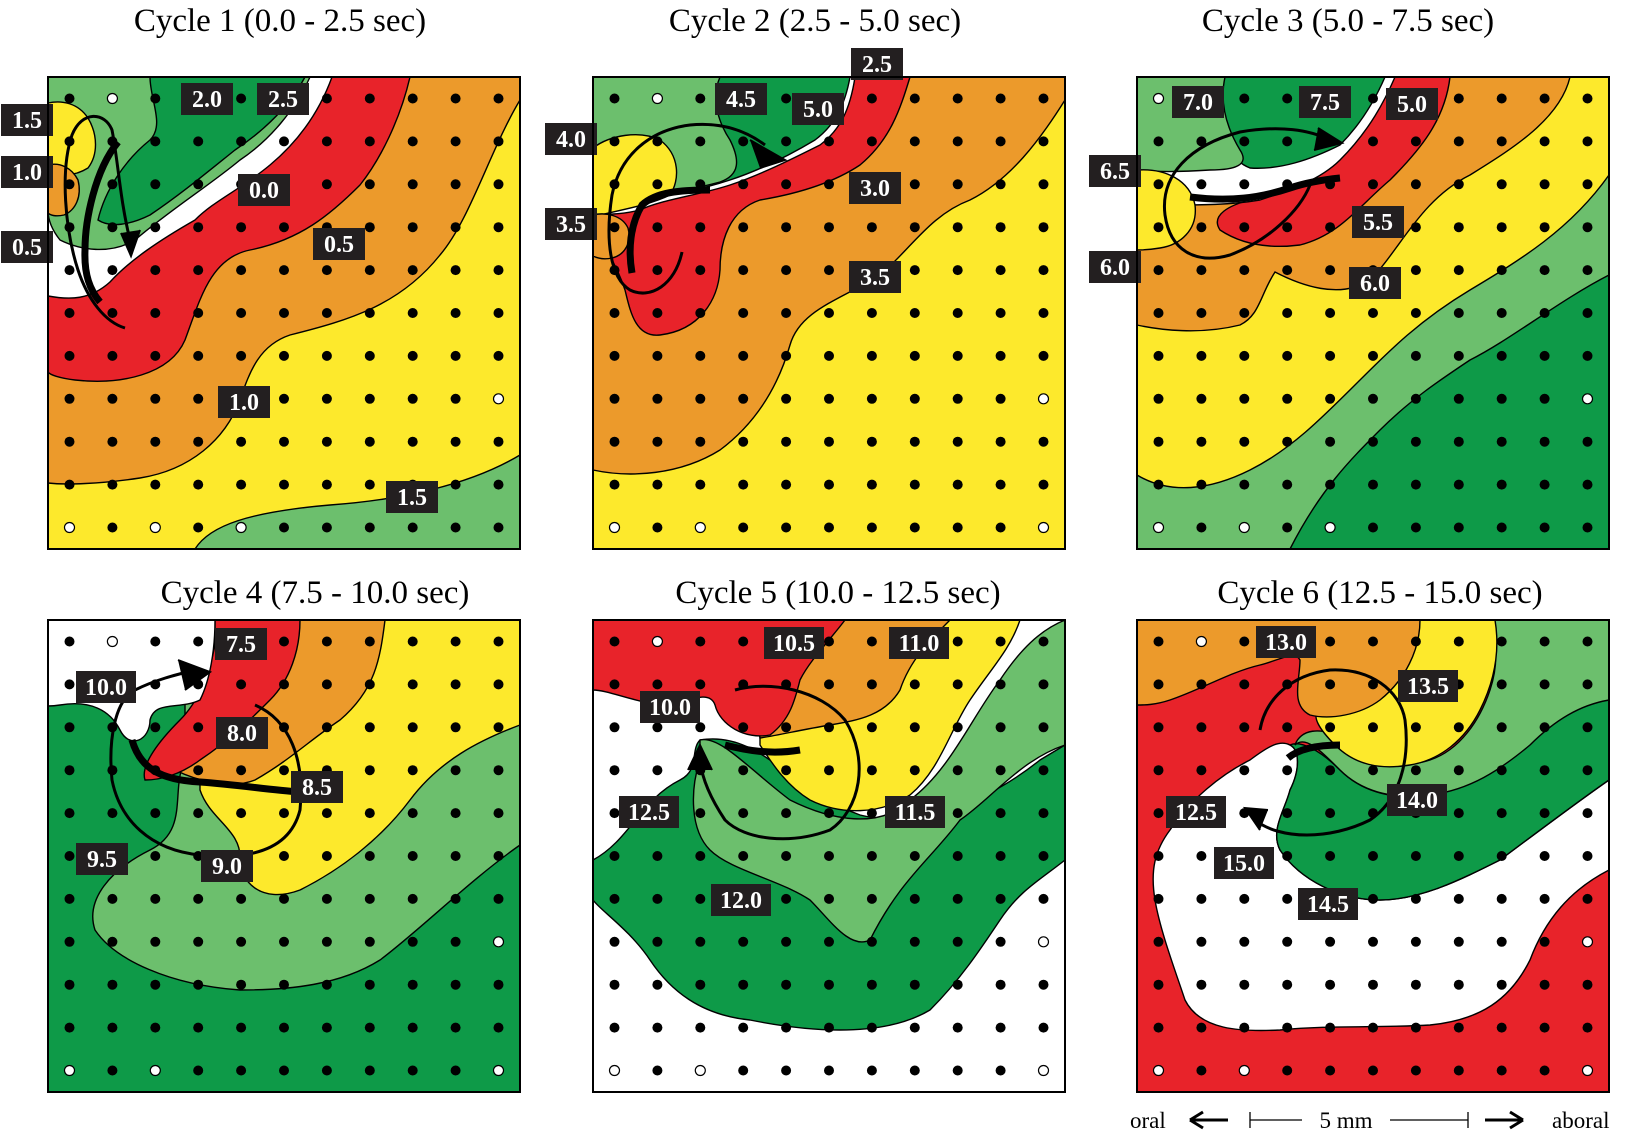  I want to click on panel-3-label: 5.5, so click(1378, 222).